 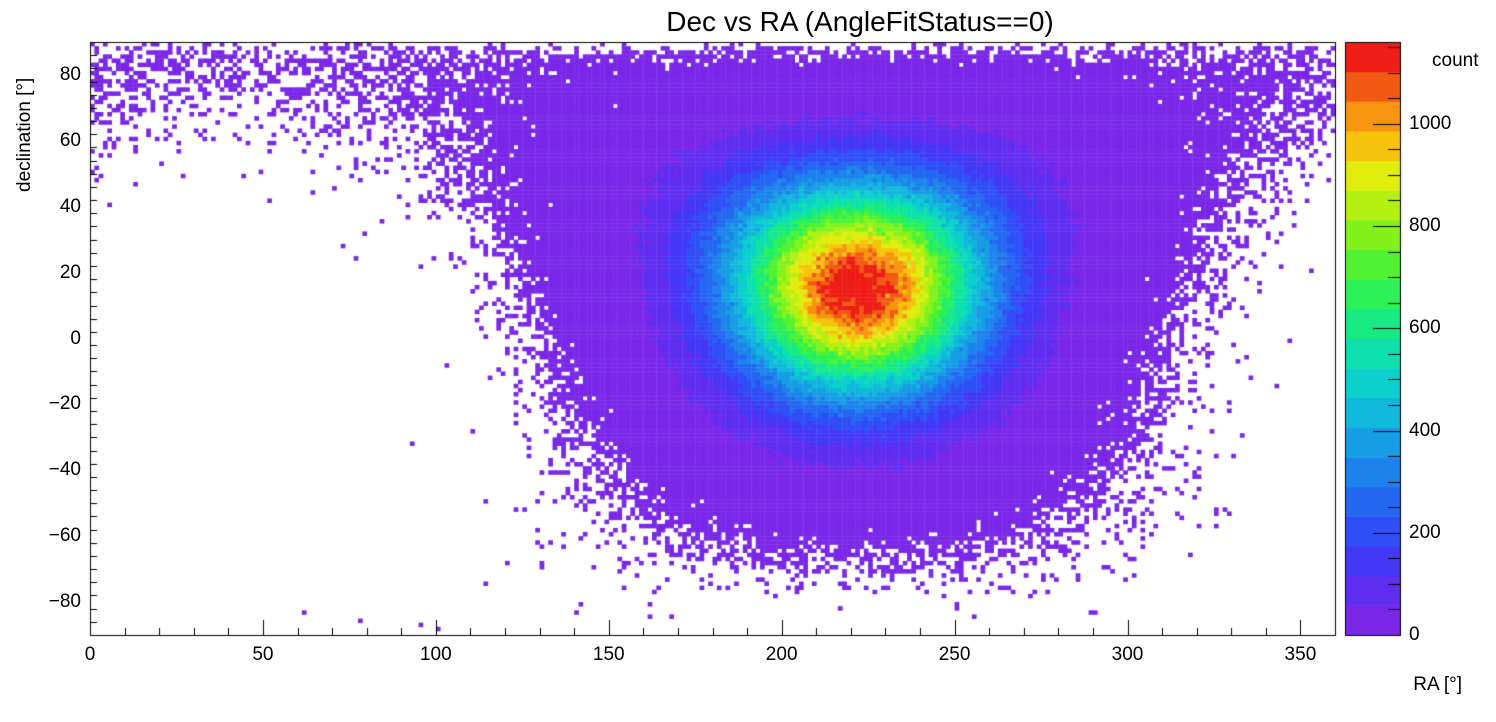 I want to click on x-tick-label: 300, so click(x=1127, y=654).